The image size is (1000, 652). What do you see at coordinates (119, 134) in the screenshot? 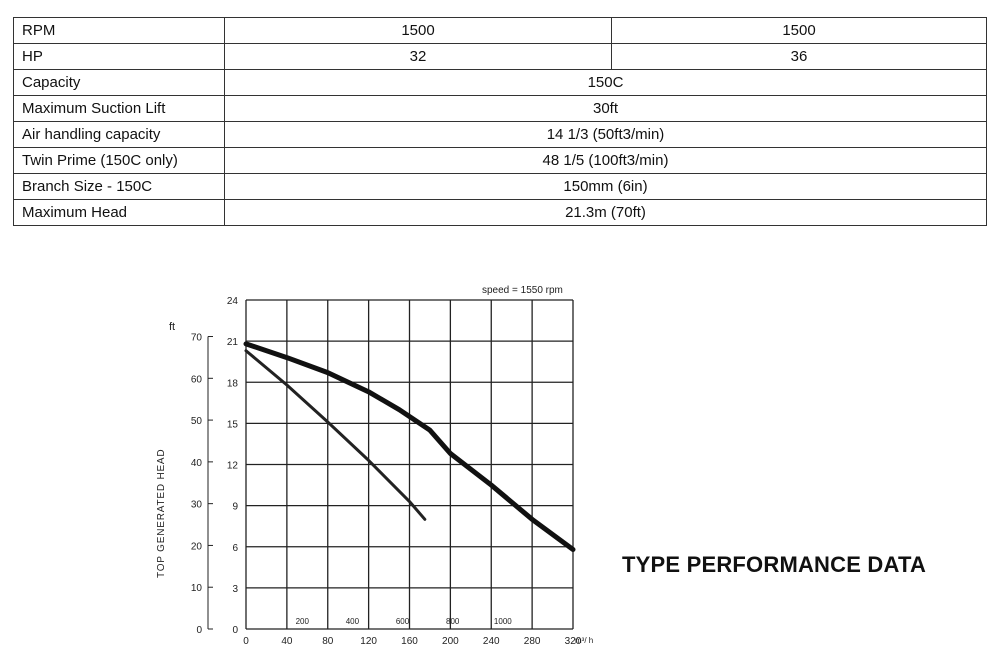
I see `spec-row-label: Air handling capacity` at bounding box center [119, 134].